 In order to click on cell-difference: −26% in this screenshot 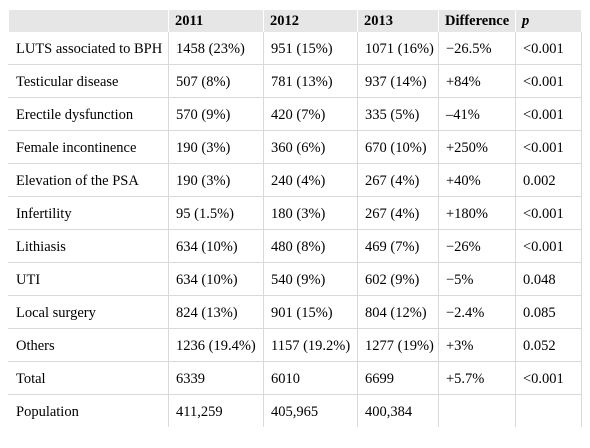, I will do `click(477, 246)`.